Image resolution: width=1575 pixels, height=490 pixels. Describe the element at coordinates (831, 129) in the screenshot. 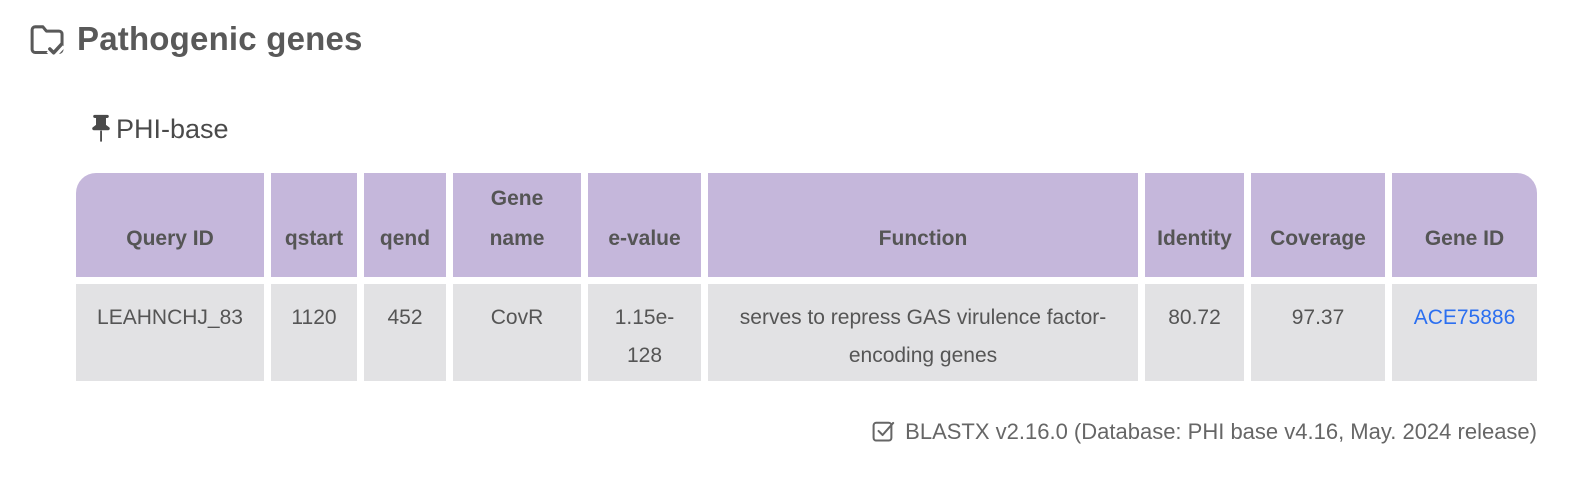

I see `subsection-phi-base: PHI-base` at that location.